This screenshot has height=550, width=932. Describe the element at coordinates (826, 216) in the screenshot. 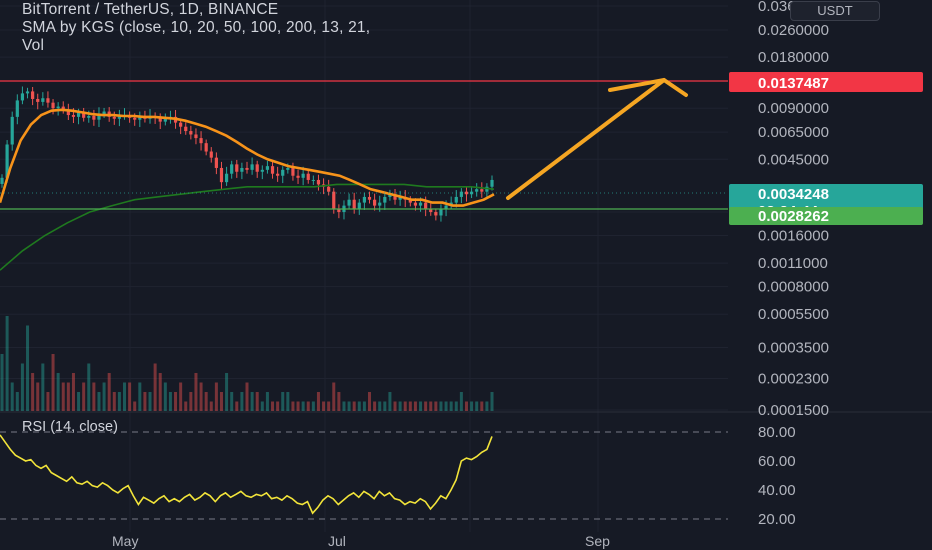

I see `support-price-tag: 0.0028262` at that location.